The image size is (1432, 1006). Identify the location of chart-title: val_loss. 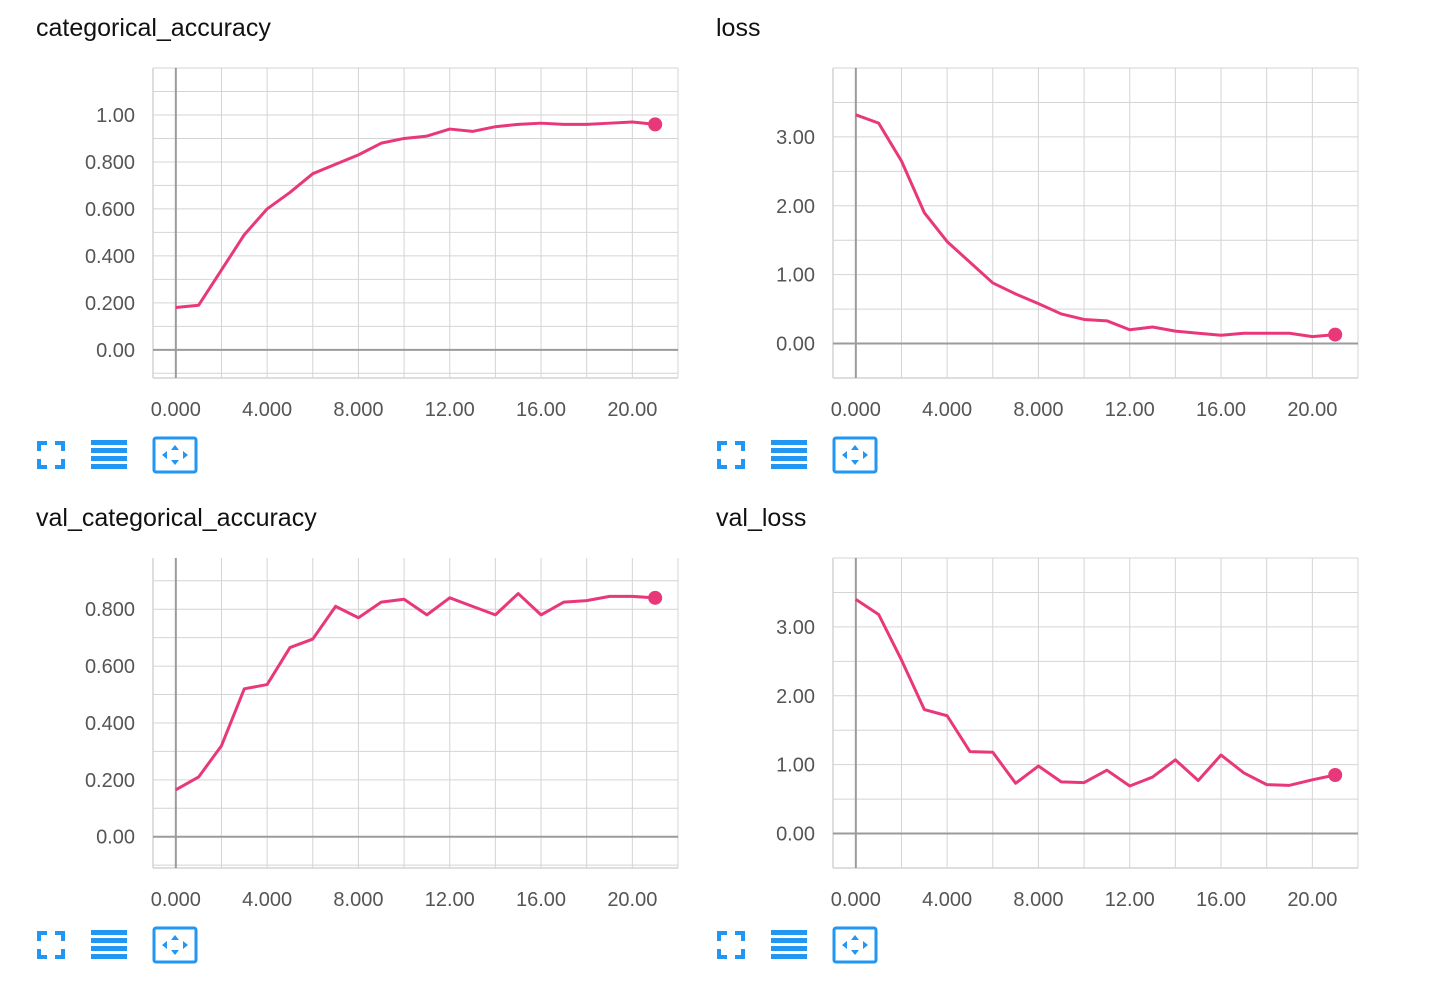
(761, 518).